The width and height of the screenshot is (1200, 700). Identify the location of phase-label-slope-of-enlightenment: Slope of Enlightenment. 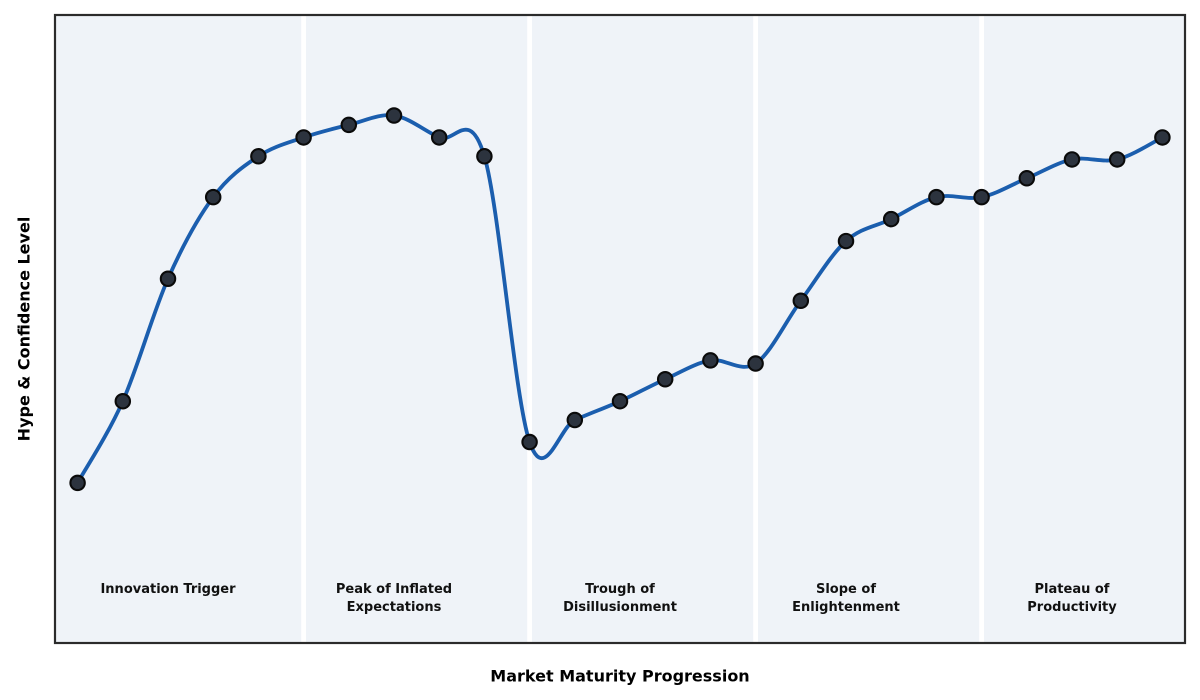
(846, 598).